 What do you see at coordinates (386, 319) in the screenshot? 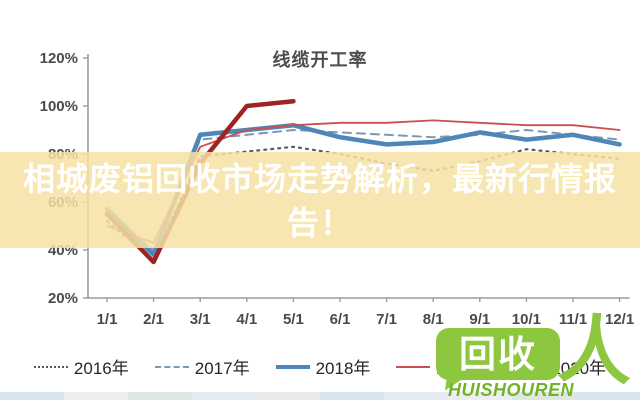
I see `svg-text: 7/1` at bounding box center [386, 319].